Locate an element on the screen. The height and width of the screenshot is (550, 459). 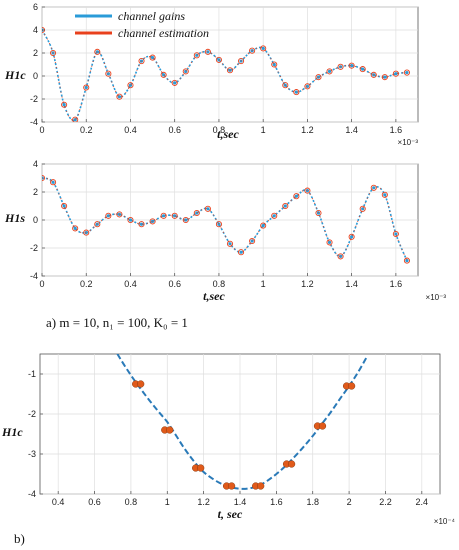
y-tick-label: 0 is located at coordinates (35, 220).